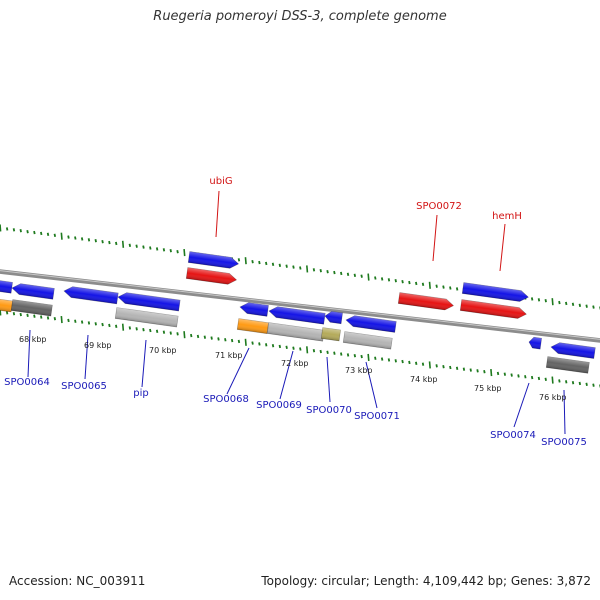  What do you see at coordinates (213, 260) in the screenshot?
I see `ubig-gene-blue` at bounding box center [213, 260].